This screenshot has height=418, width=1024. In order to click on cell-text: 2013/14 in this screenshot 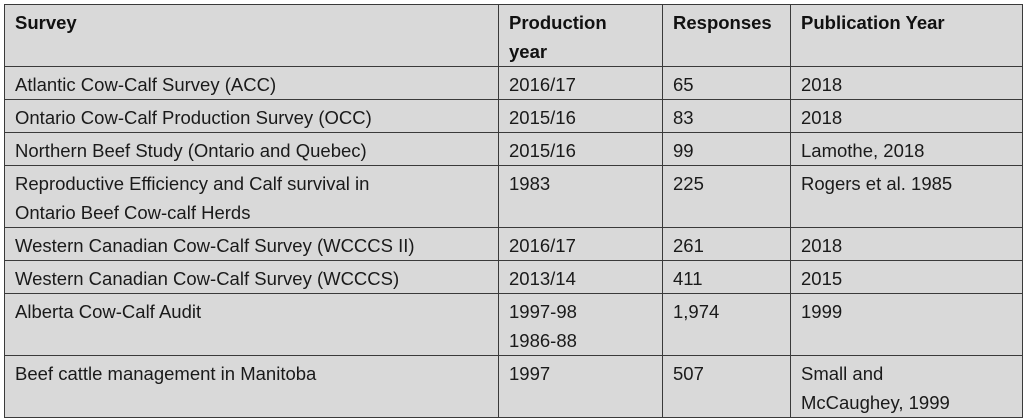, I will do `click(542, 278)`.